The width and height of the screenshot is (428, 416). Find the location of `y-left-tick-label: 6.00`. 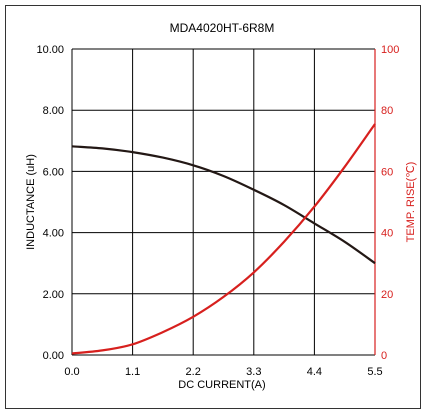

y-left-tick-label: 6.00 is located at coordinates (53, 172).